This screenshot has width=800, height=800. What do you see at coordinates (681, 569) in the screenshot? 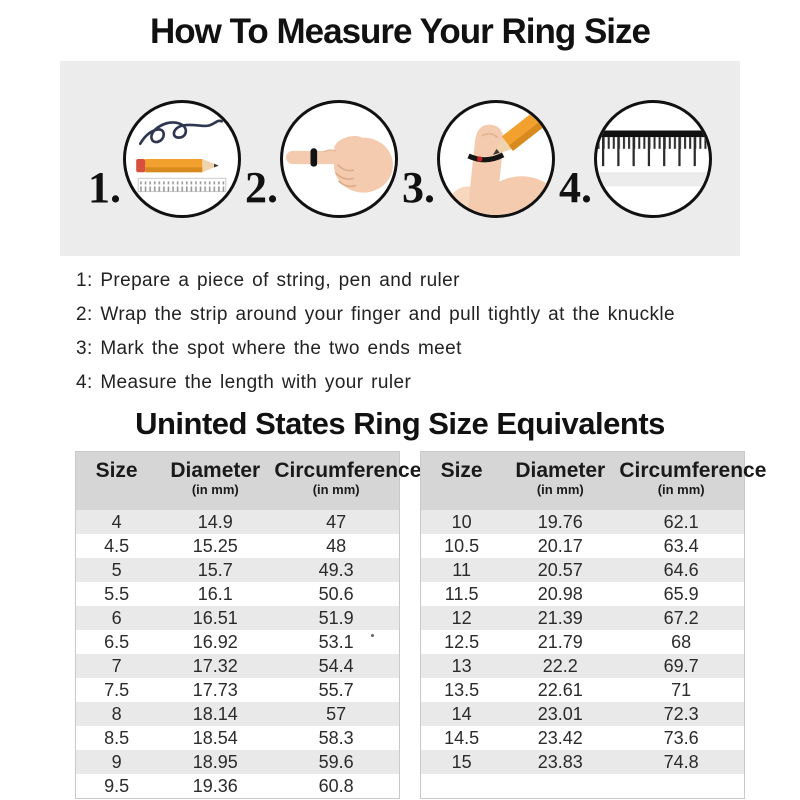
I see `table-cell: 64.6` at bounding box center [681, 569].